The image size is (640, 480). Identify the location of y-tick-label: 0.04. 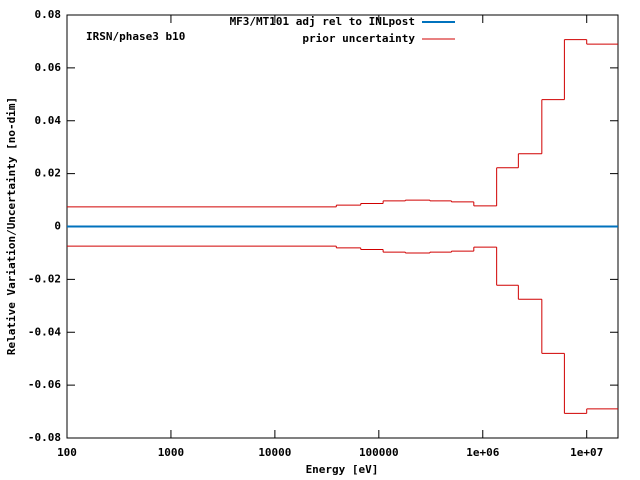
(48, 120).